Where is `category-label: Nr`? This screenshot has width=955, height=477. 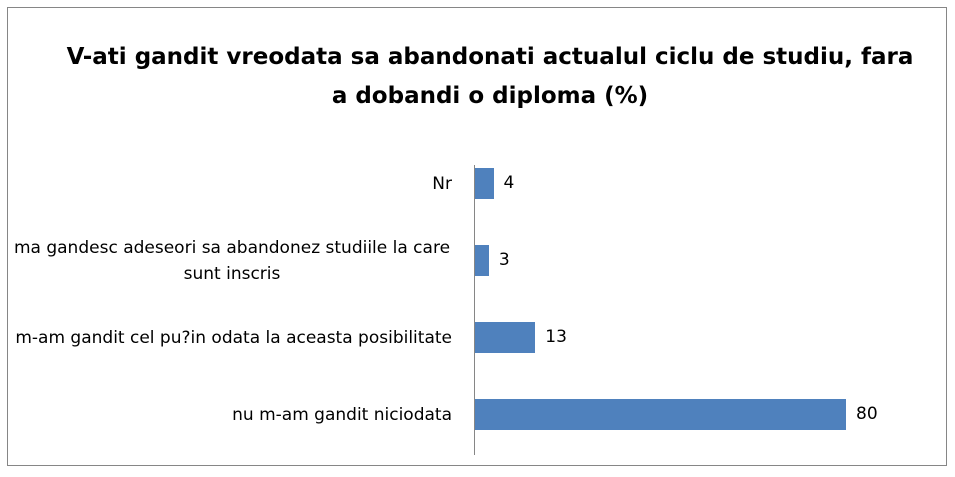
category-label: Nr is located at coordinates (442, 183).